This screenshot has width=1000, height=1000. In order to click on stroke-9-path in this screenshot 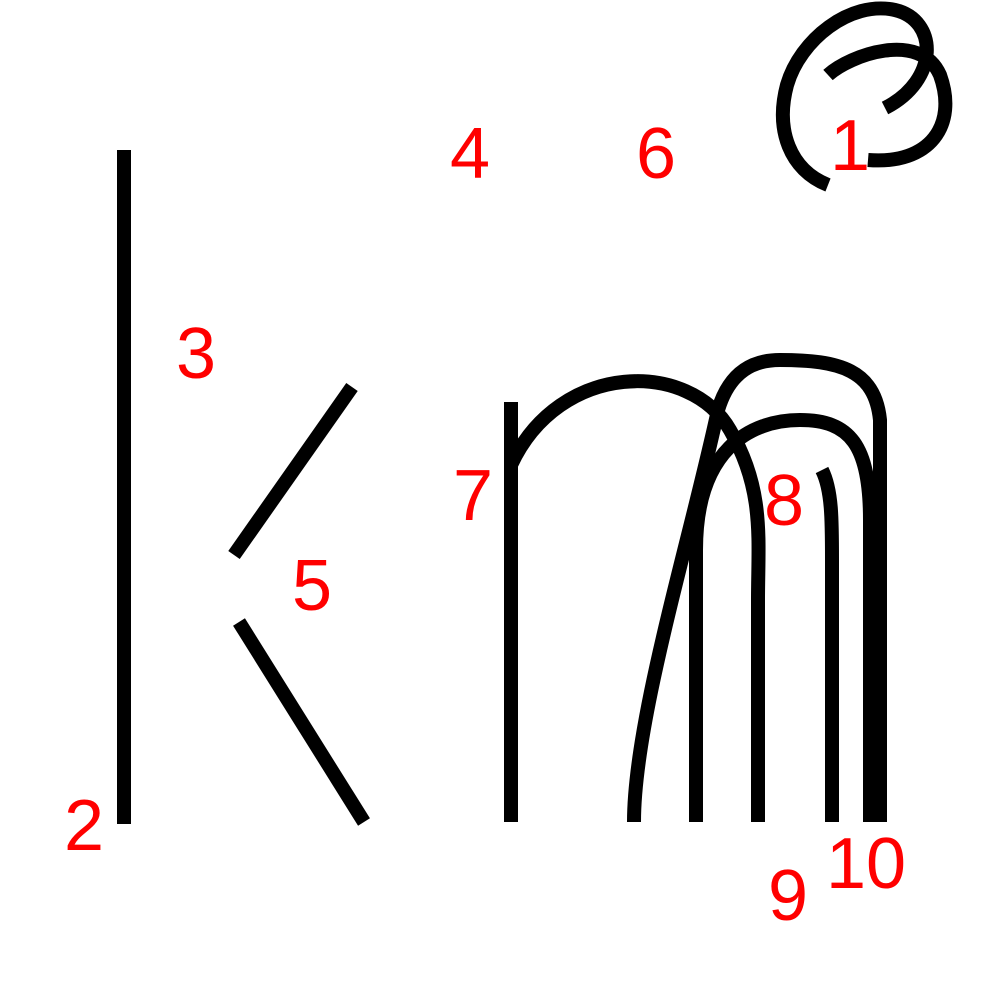, I will do `click(757, 588)`.